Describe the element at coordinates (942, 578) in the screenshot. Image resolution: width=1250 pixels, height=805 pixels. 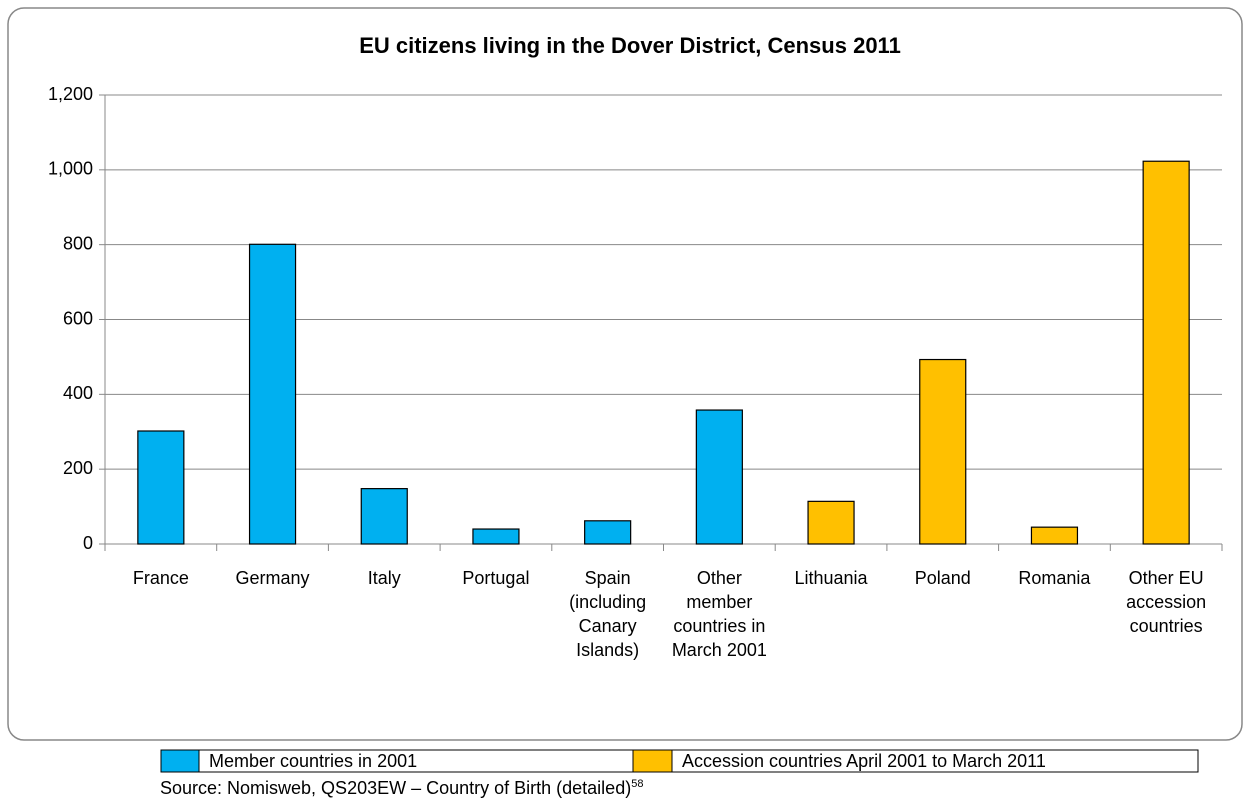
I see `x-tick-label: Poland` at that location.